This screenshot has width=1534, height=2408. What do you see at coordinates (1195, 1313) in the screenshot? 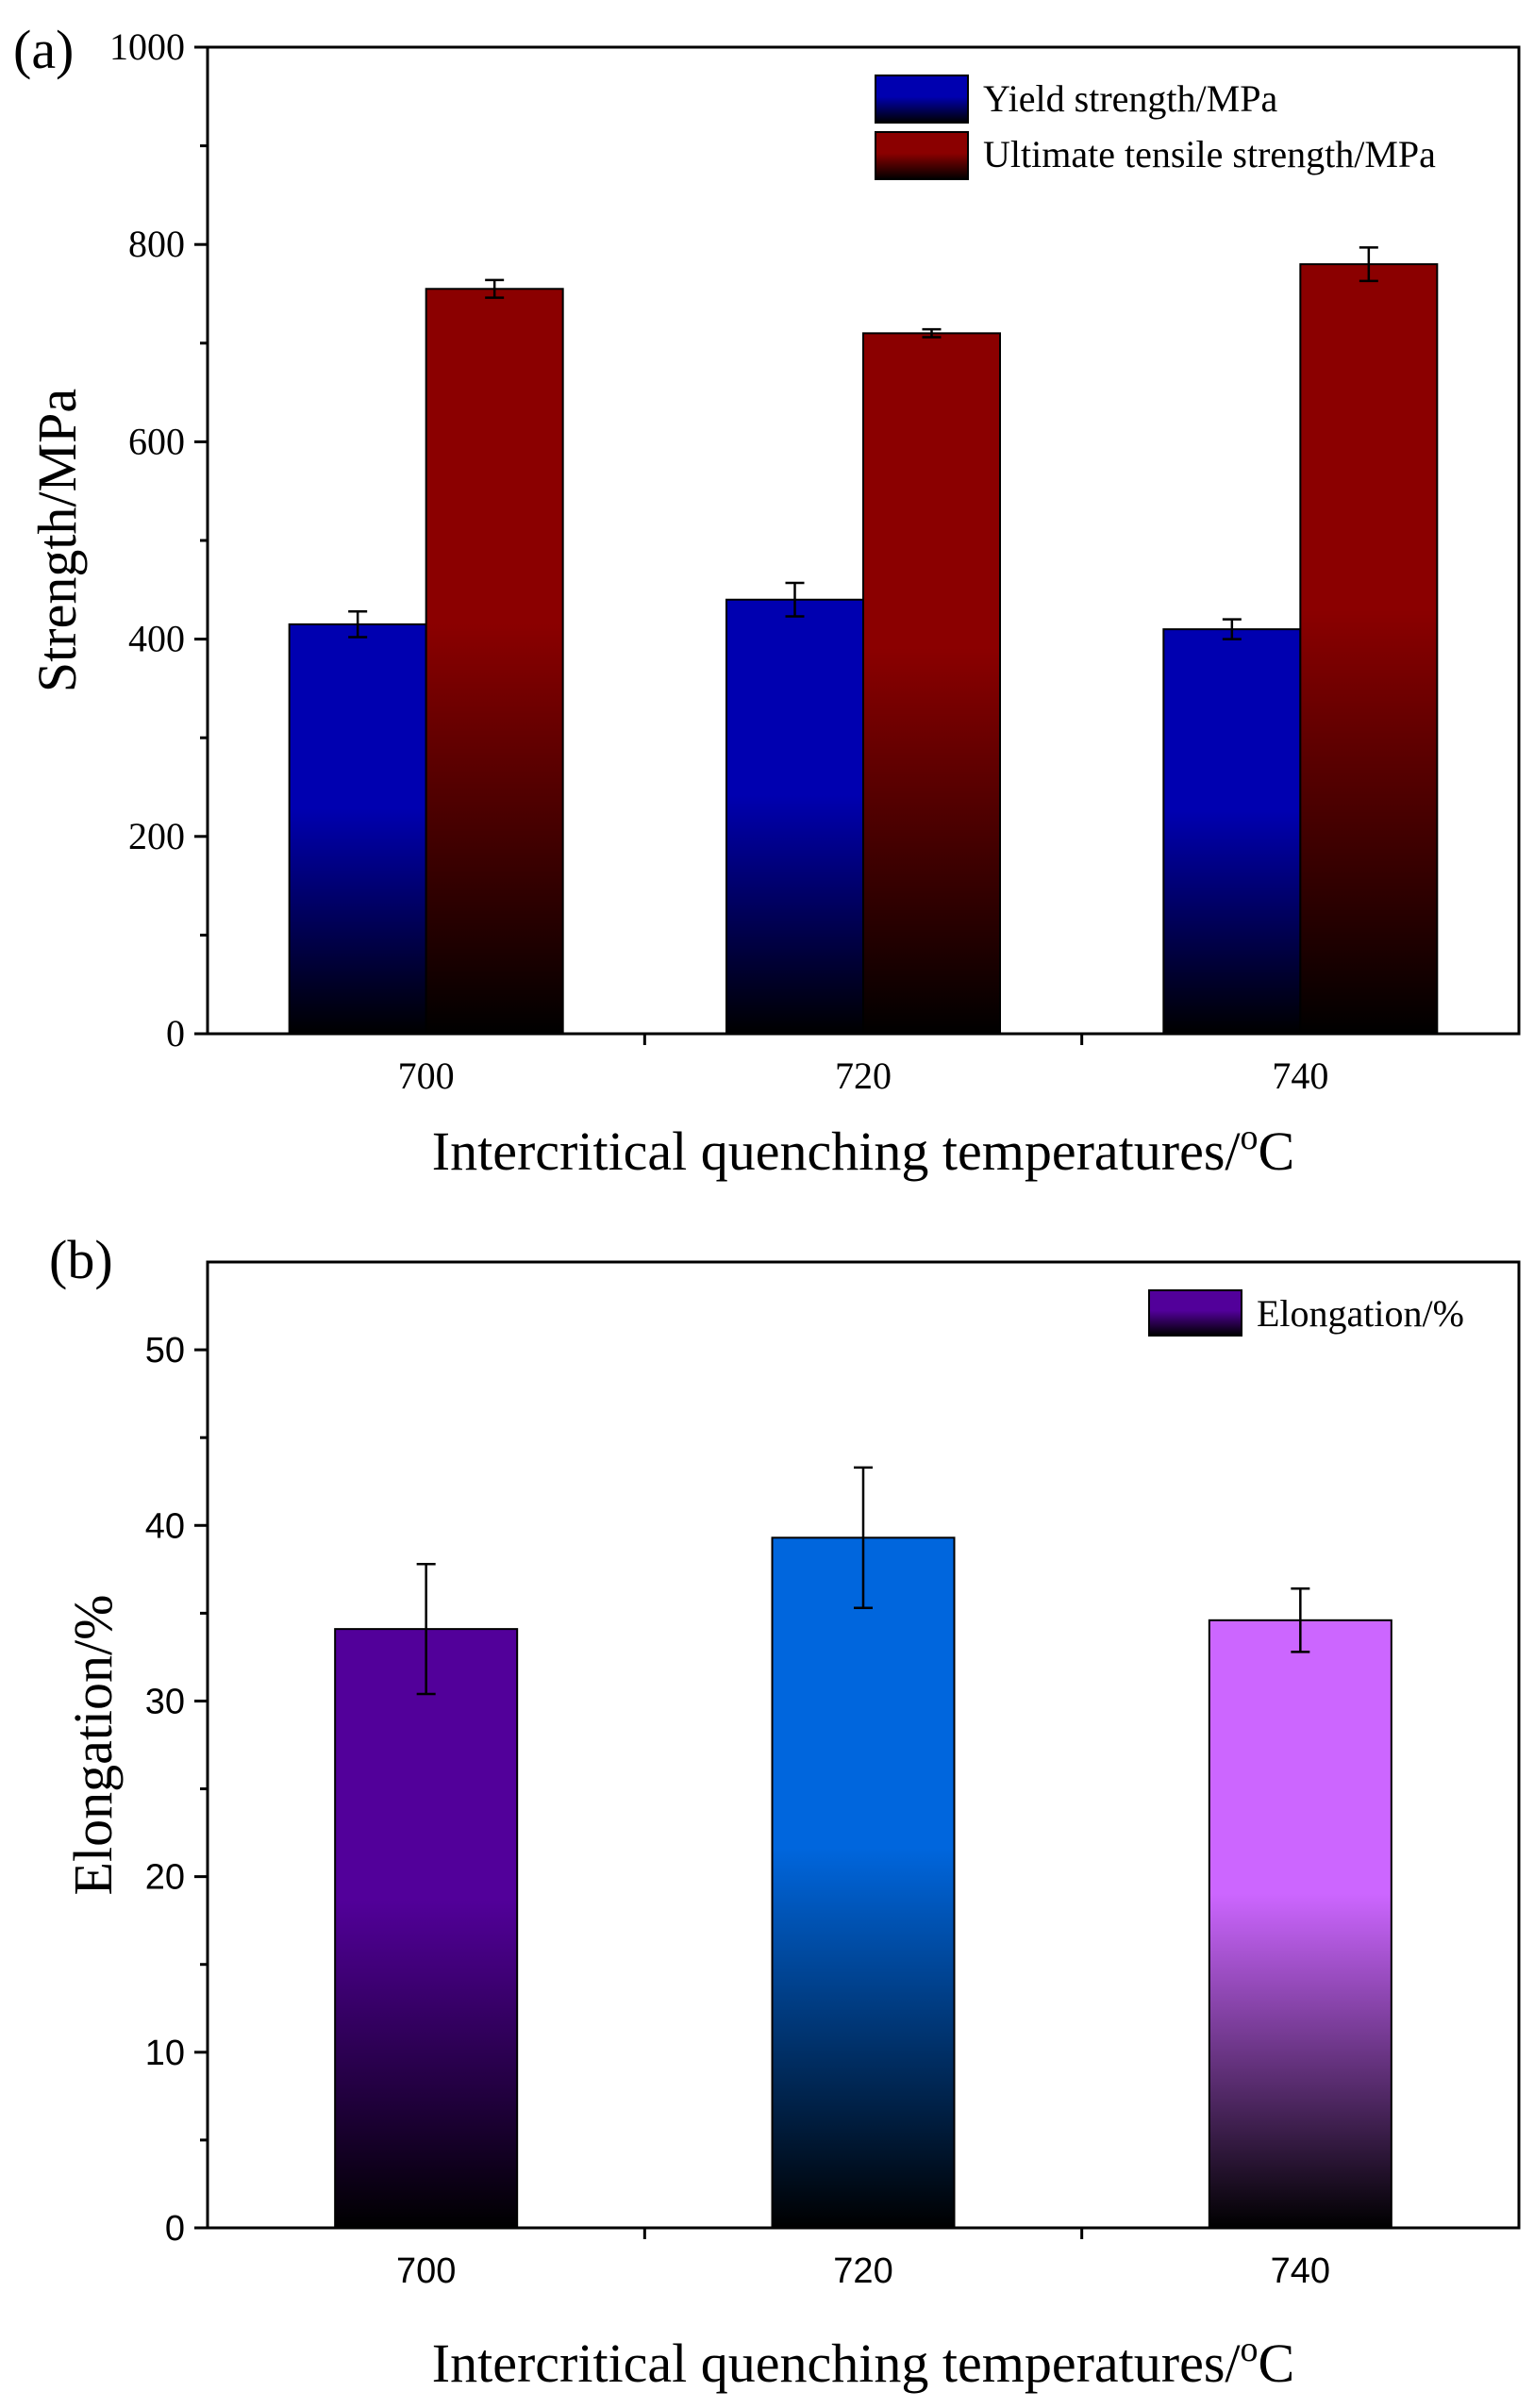
I see `legend-swatch-elongation` at bounding box center [1195, 1313].